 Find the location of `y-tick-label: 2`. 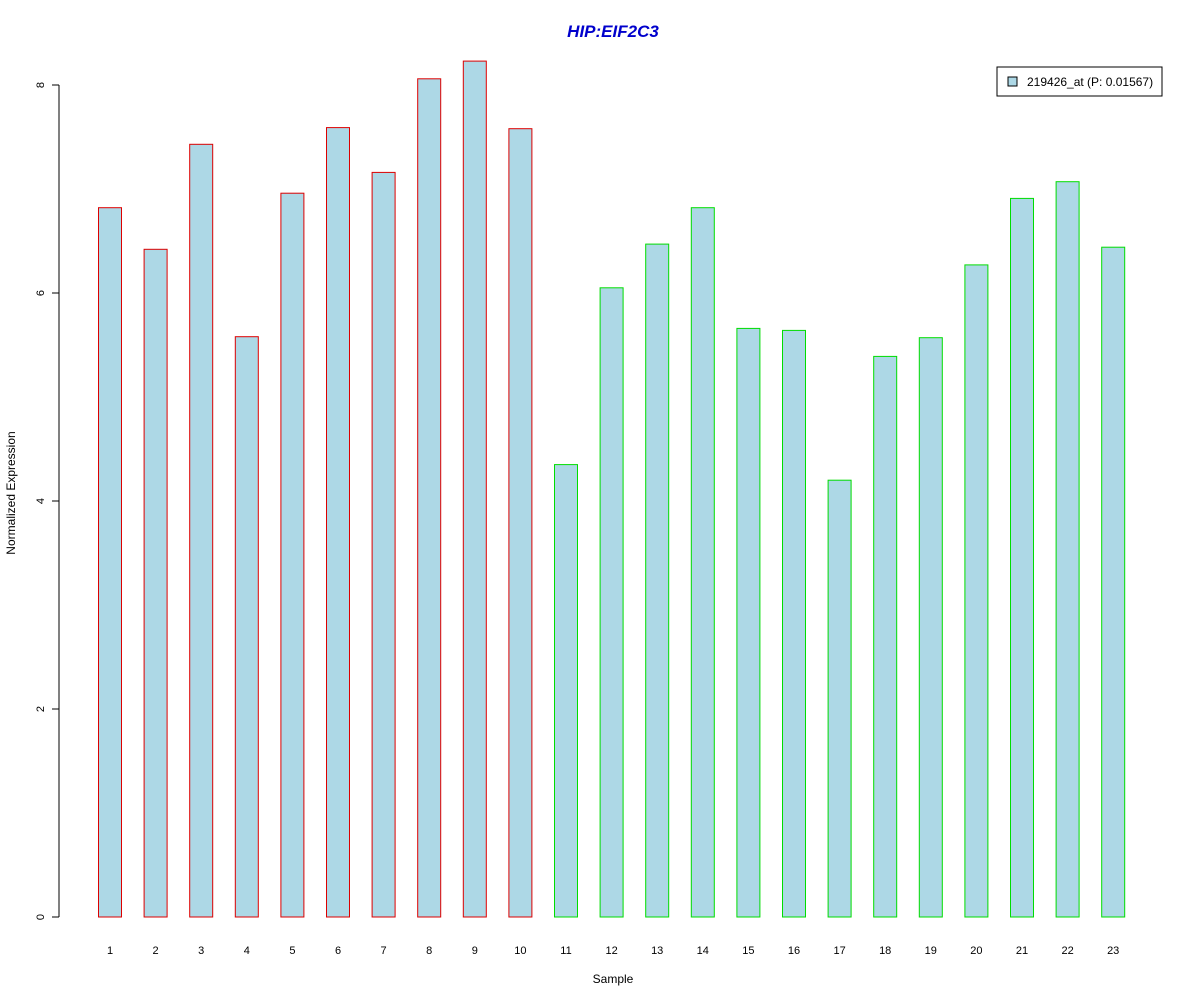

y-tick-label: 2 is located at coordinates (41, 709).